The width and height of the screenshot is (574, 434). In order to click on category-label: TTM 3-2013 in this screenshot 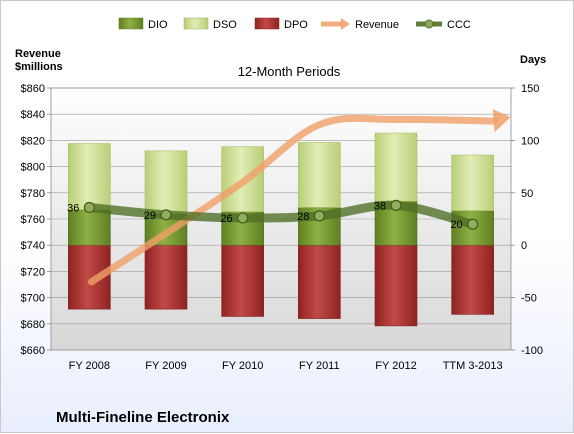, I will do `click(473, 366)`.